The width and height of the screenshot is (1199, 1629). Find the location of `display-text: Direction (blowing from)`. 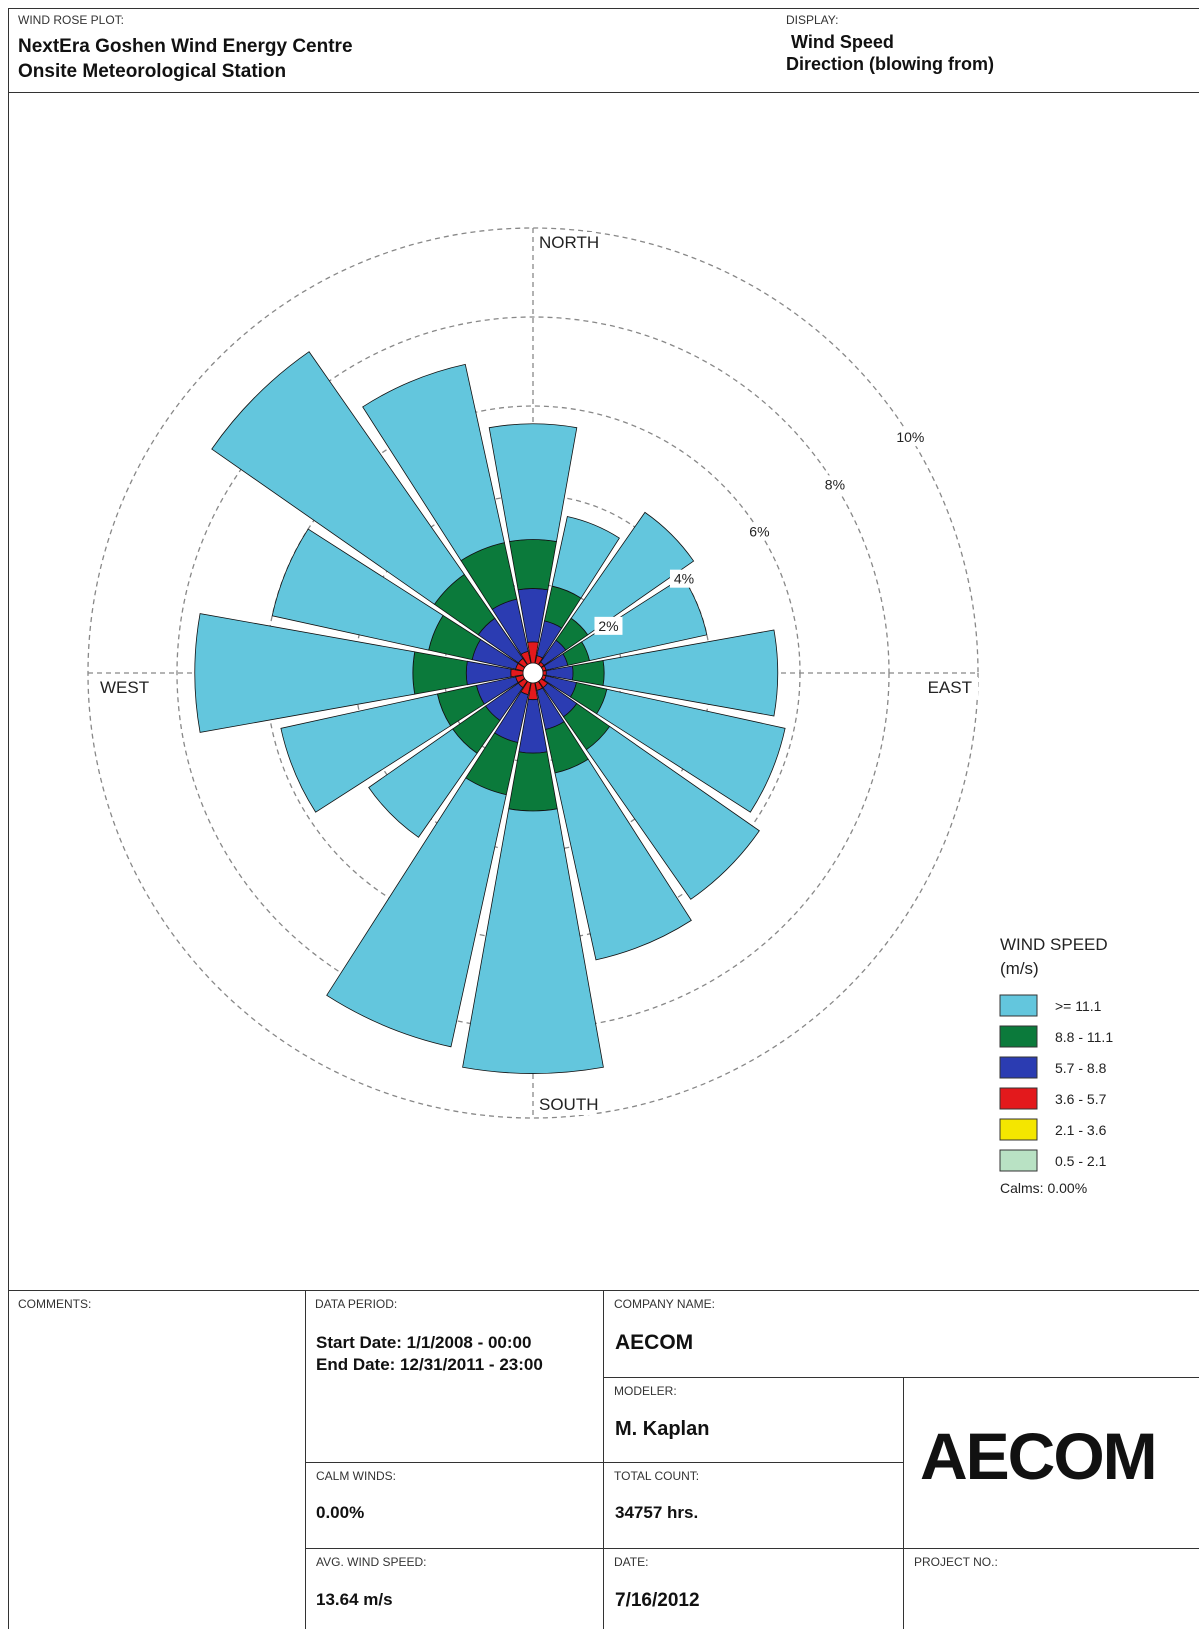

display-text: Direction (blowing from) is located at coordinates (890, 64).